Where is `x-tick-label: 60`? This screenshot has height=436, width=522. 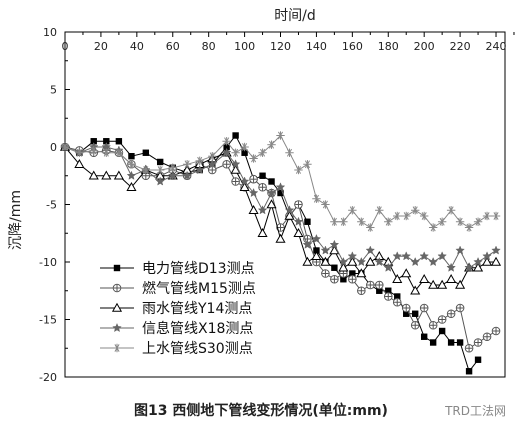 x-tick-label: 60 is located at coordinates (173, 46).